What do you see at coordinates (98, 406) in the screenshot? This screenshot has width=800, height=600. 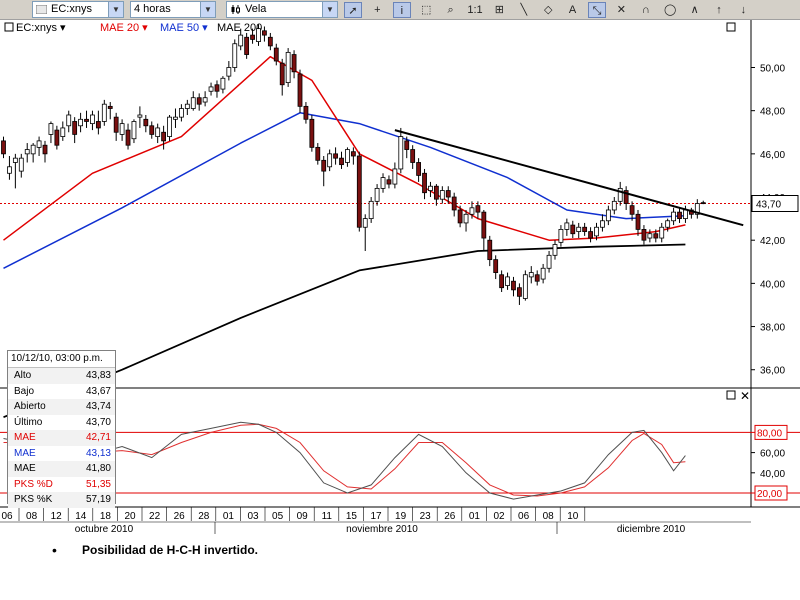 I see `data-window-value: 43,74` at bounding box center [98, 406].